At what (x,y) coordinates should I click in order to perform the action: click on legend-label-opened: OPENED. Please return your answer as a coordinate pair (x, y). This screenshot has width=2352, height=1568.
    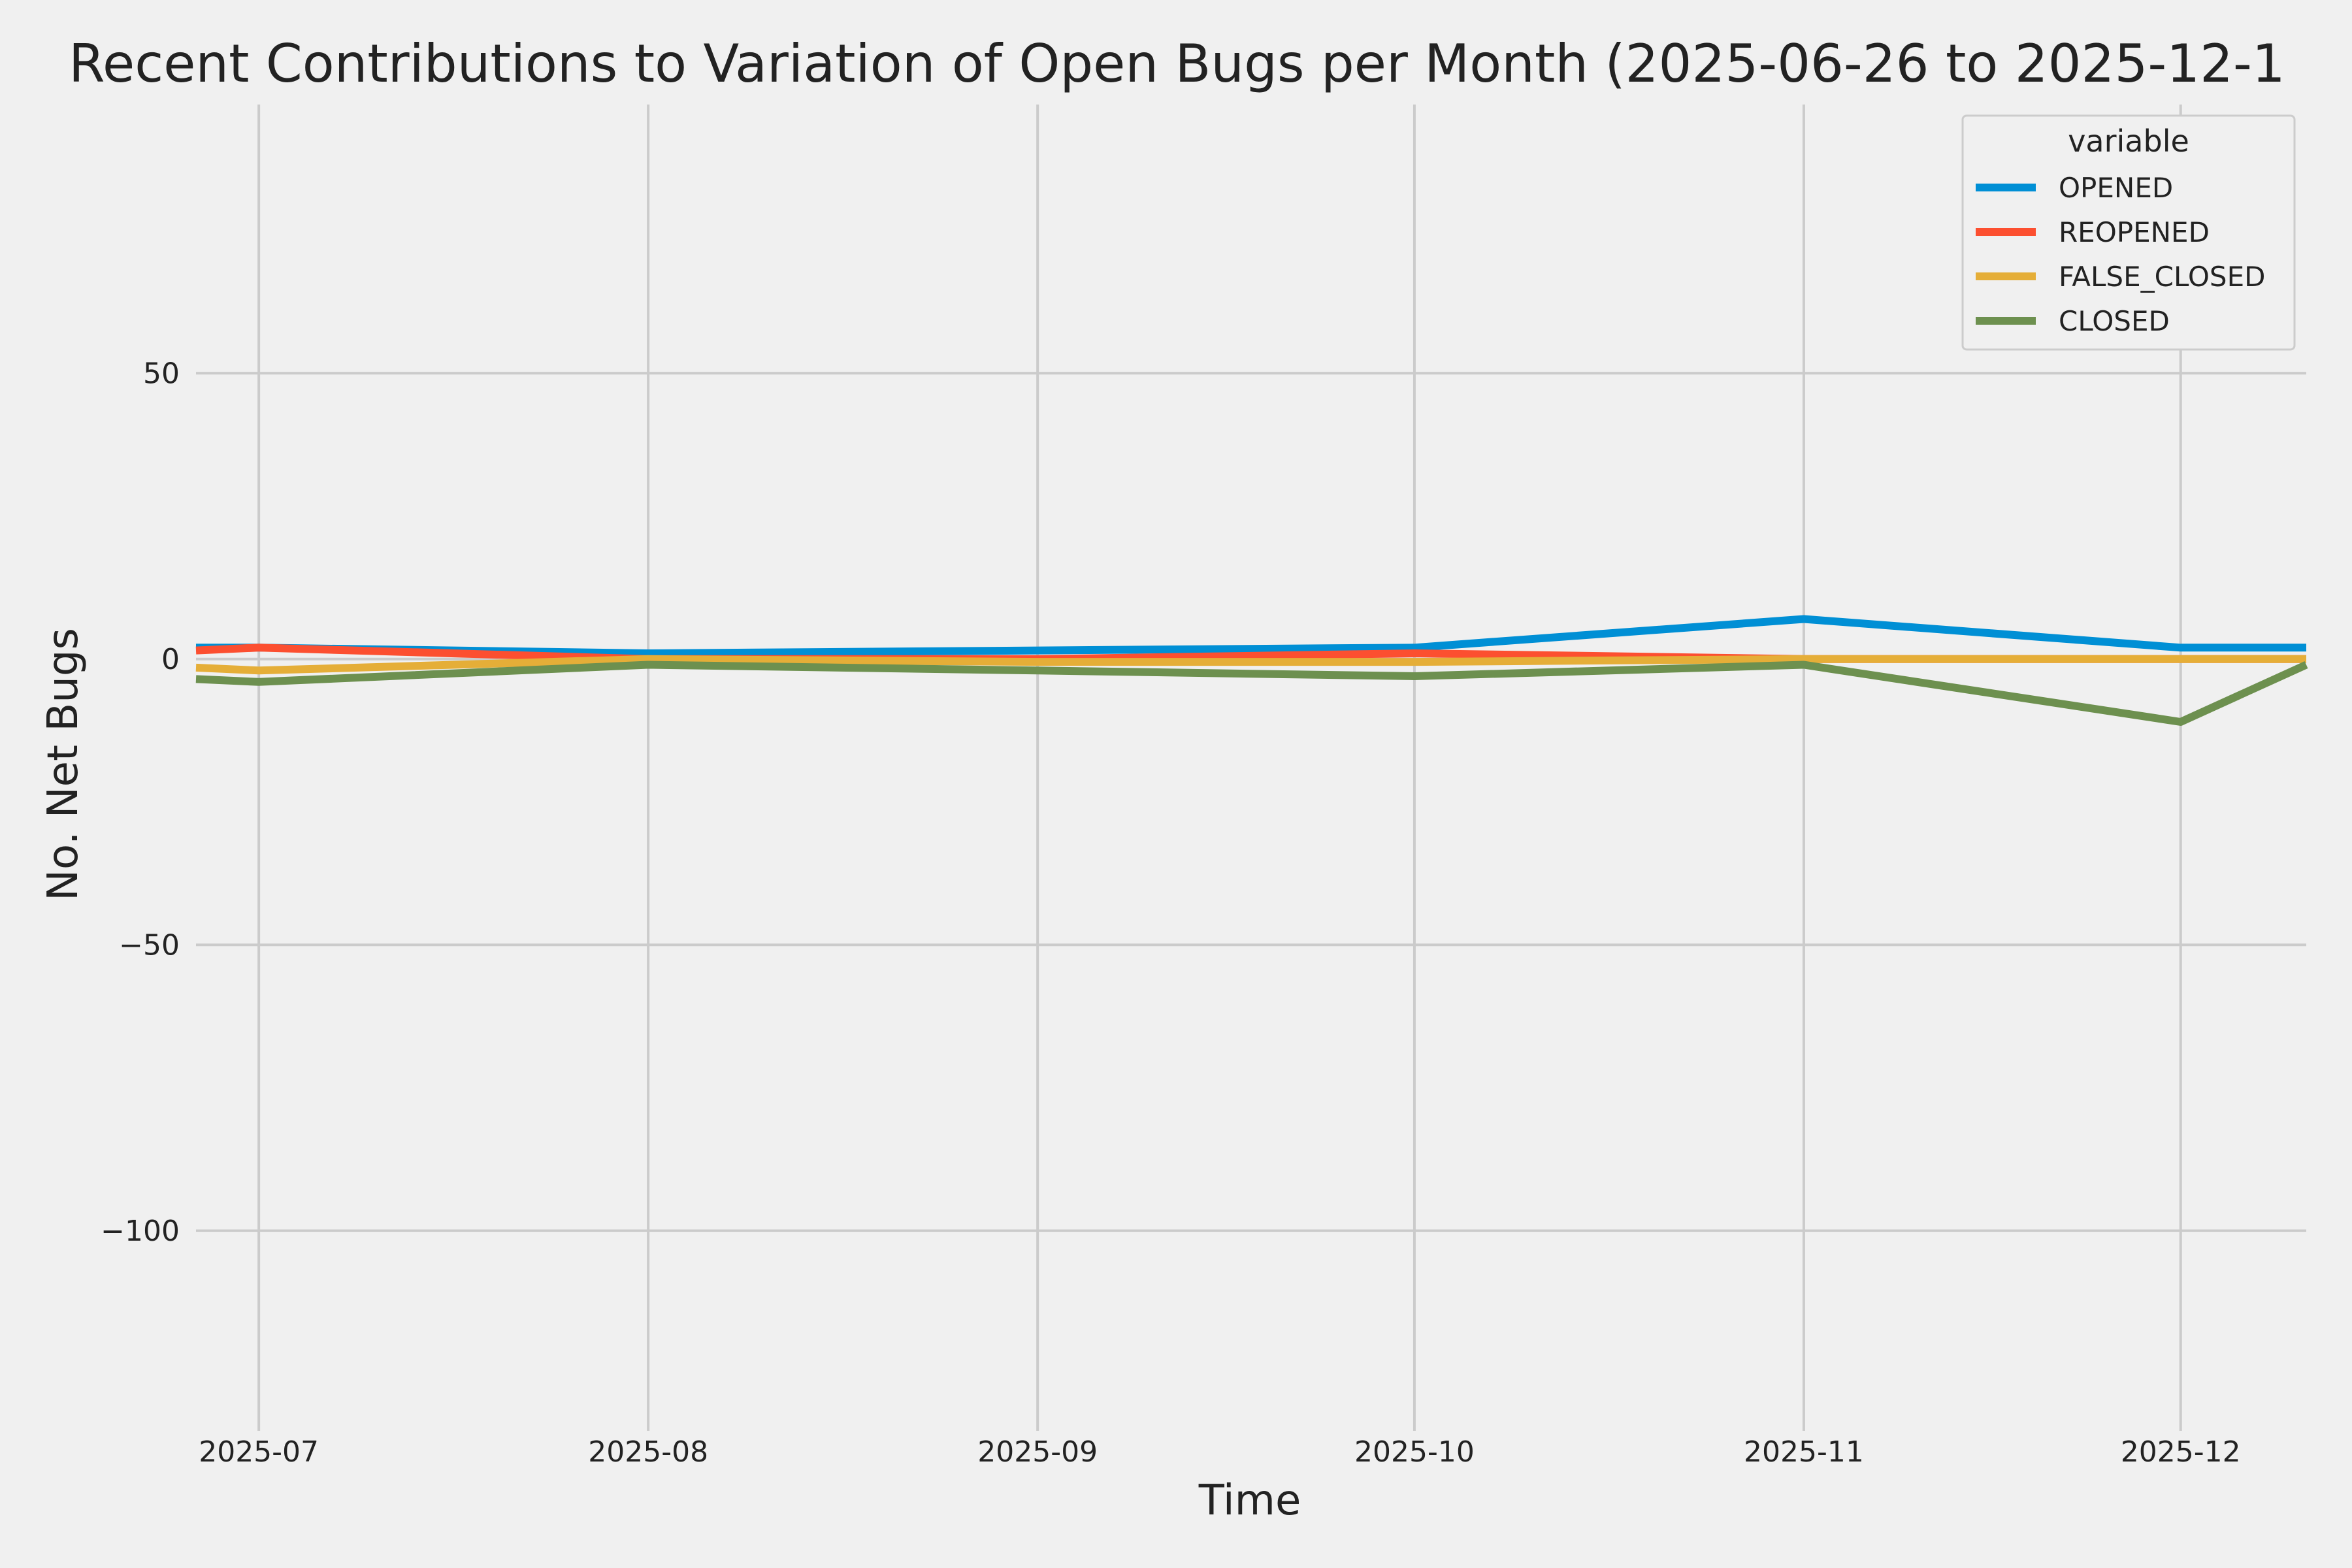
    Looking at the image, I should click on (2116, 188).